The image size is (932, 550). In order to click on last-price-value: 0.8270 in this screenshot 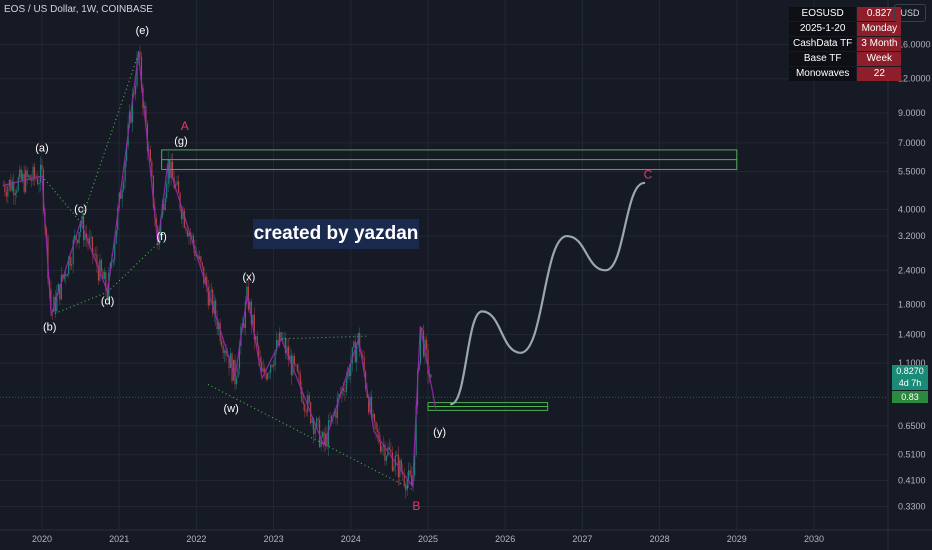, I will do `click(910, 371)`.